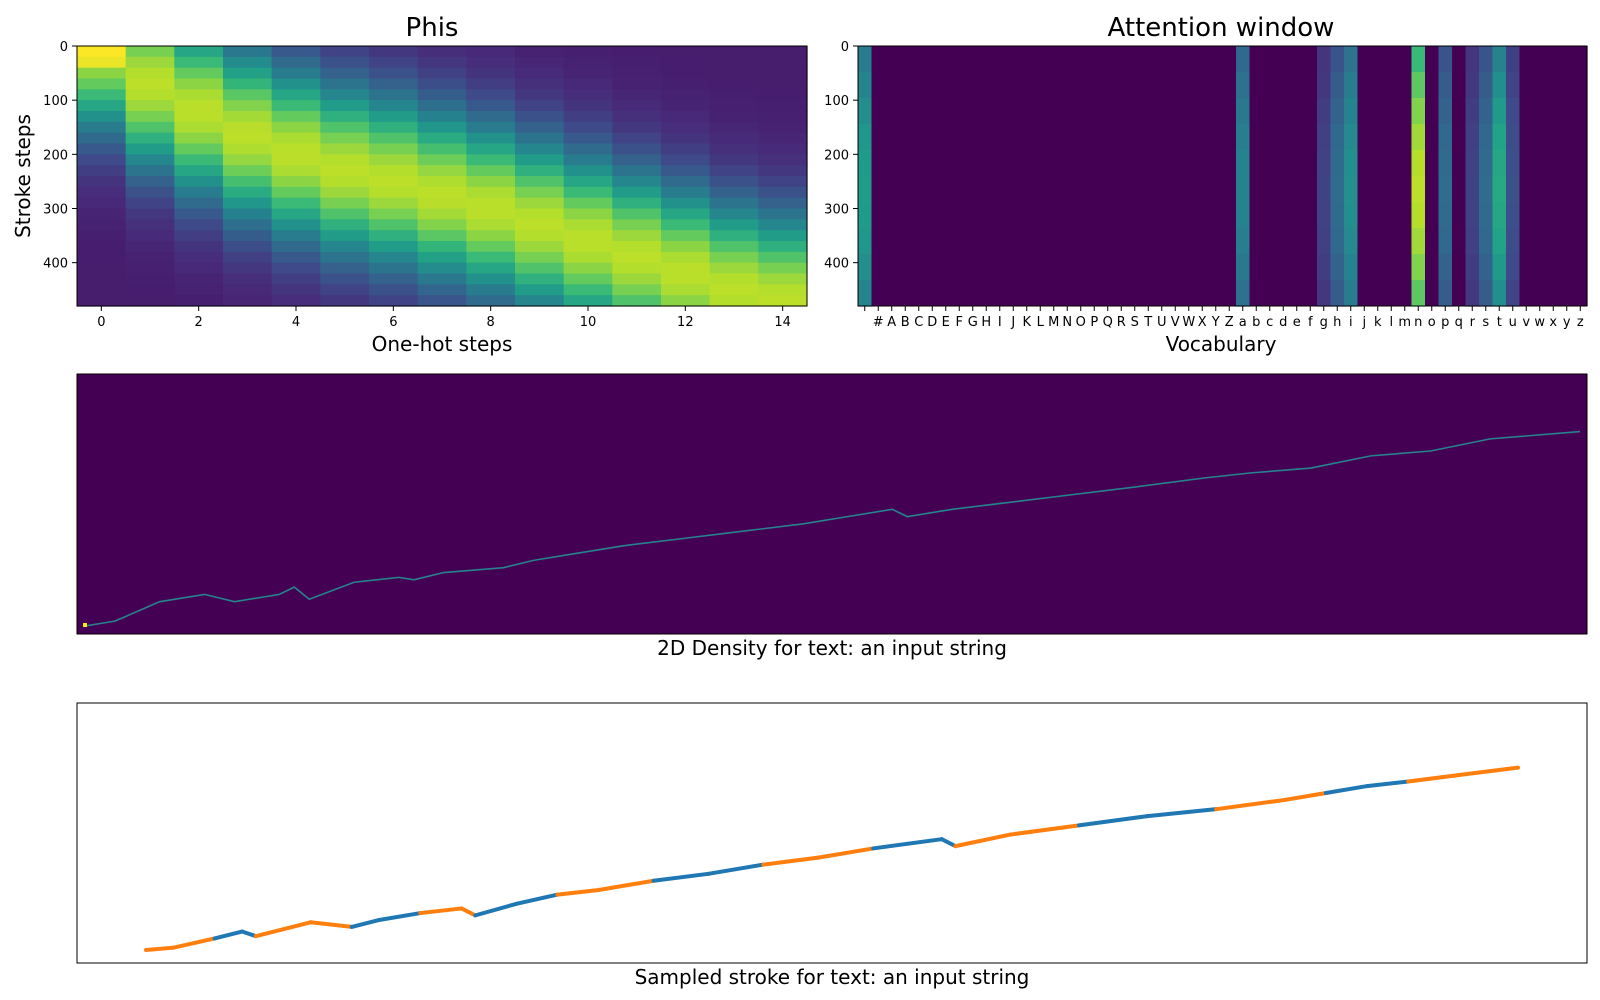 Image resolution: width=1600 pixels, height=1000 pixels. What do you see at coordinates (64, 47) in the screenshot?
I see `phis-ytick-label: 0` at bounding box center [64, 47].